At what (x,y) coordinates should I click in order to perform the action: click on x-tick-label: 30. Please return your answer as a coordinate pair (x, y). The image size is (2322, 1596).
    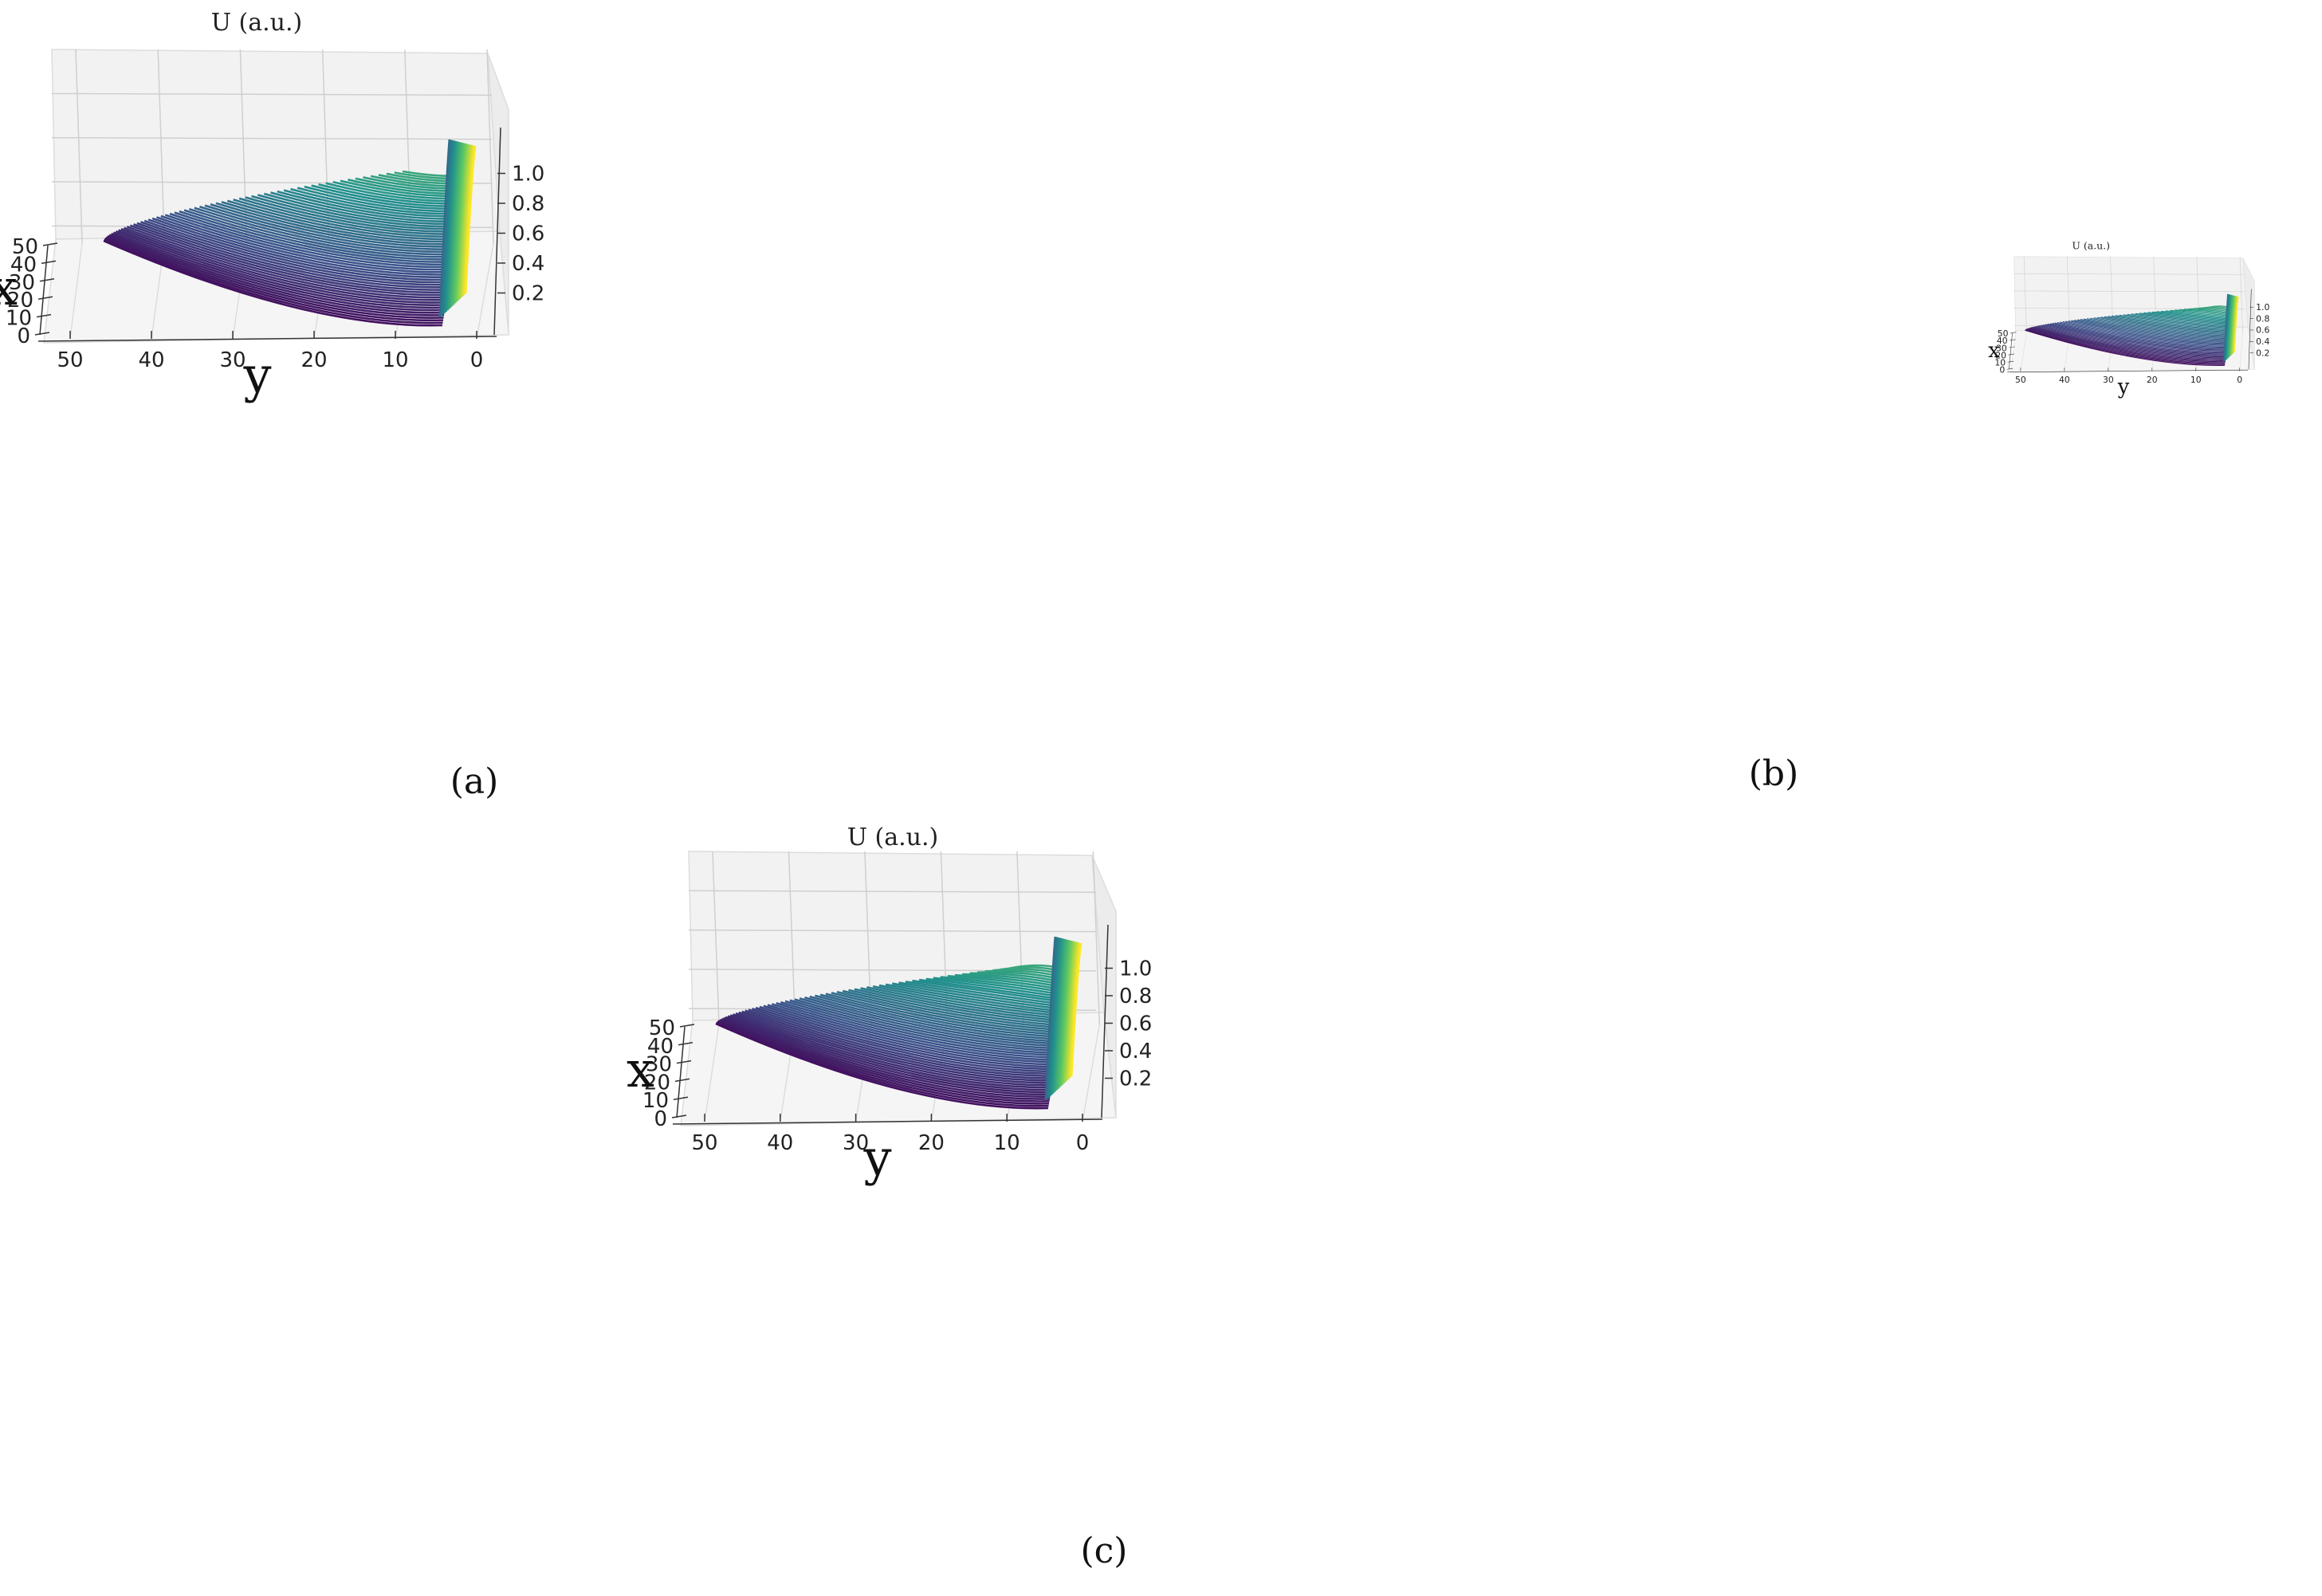
    Looking at the image, I should click on (22, 283).